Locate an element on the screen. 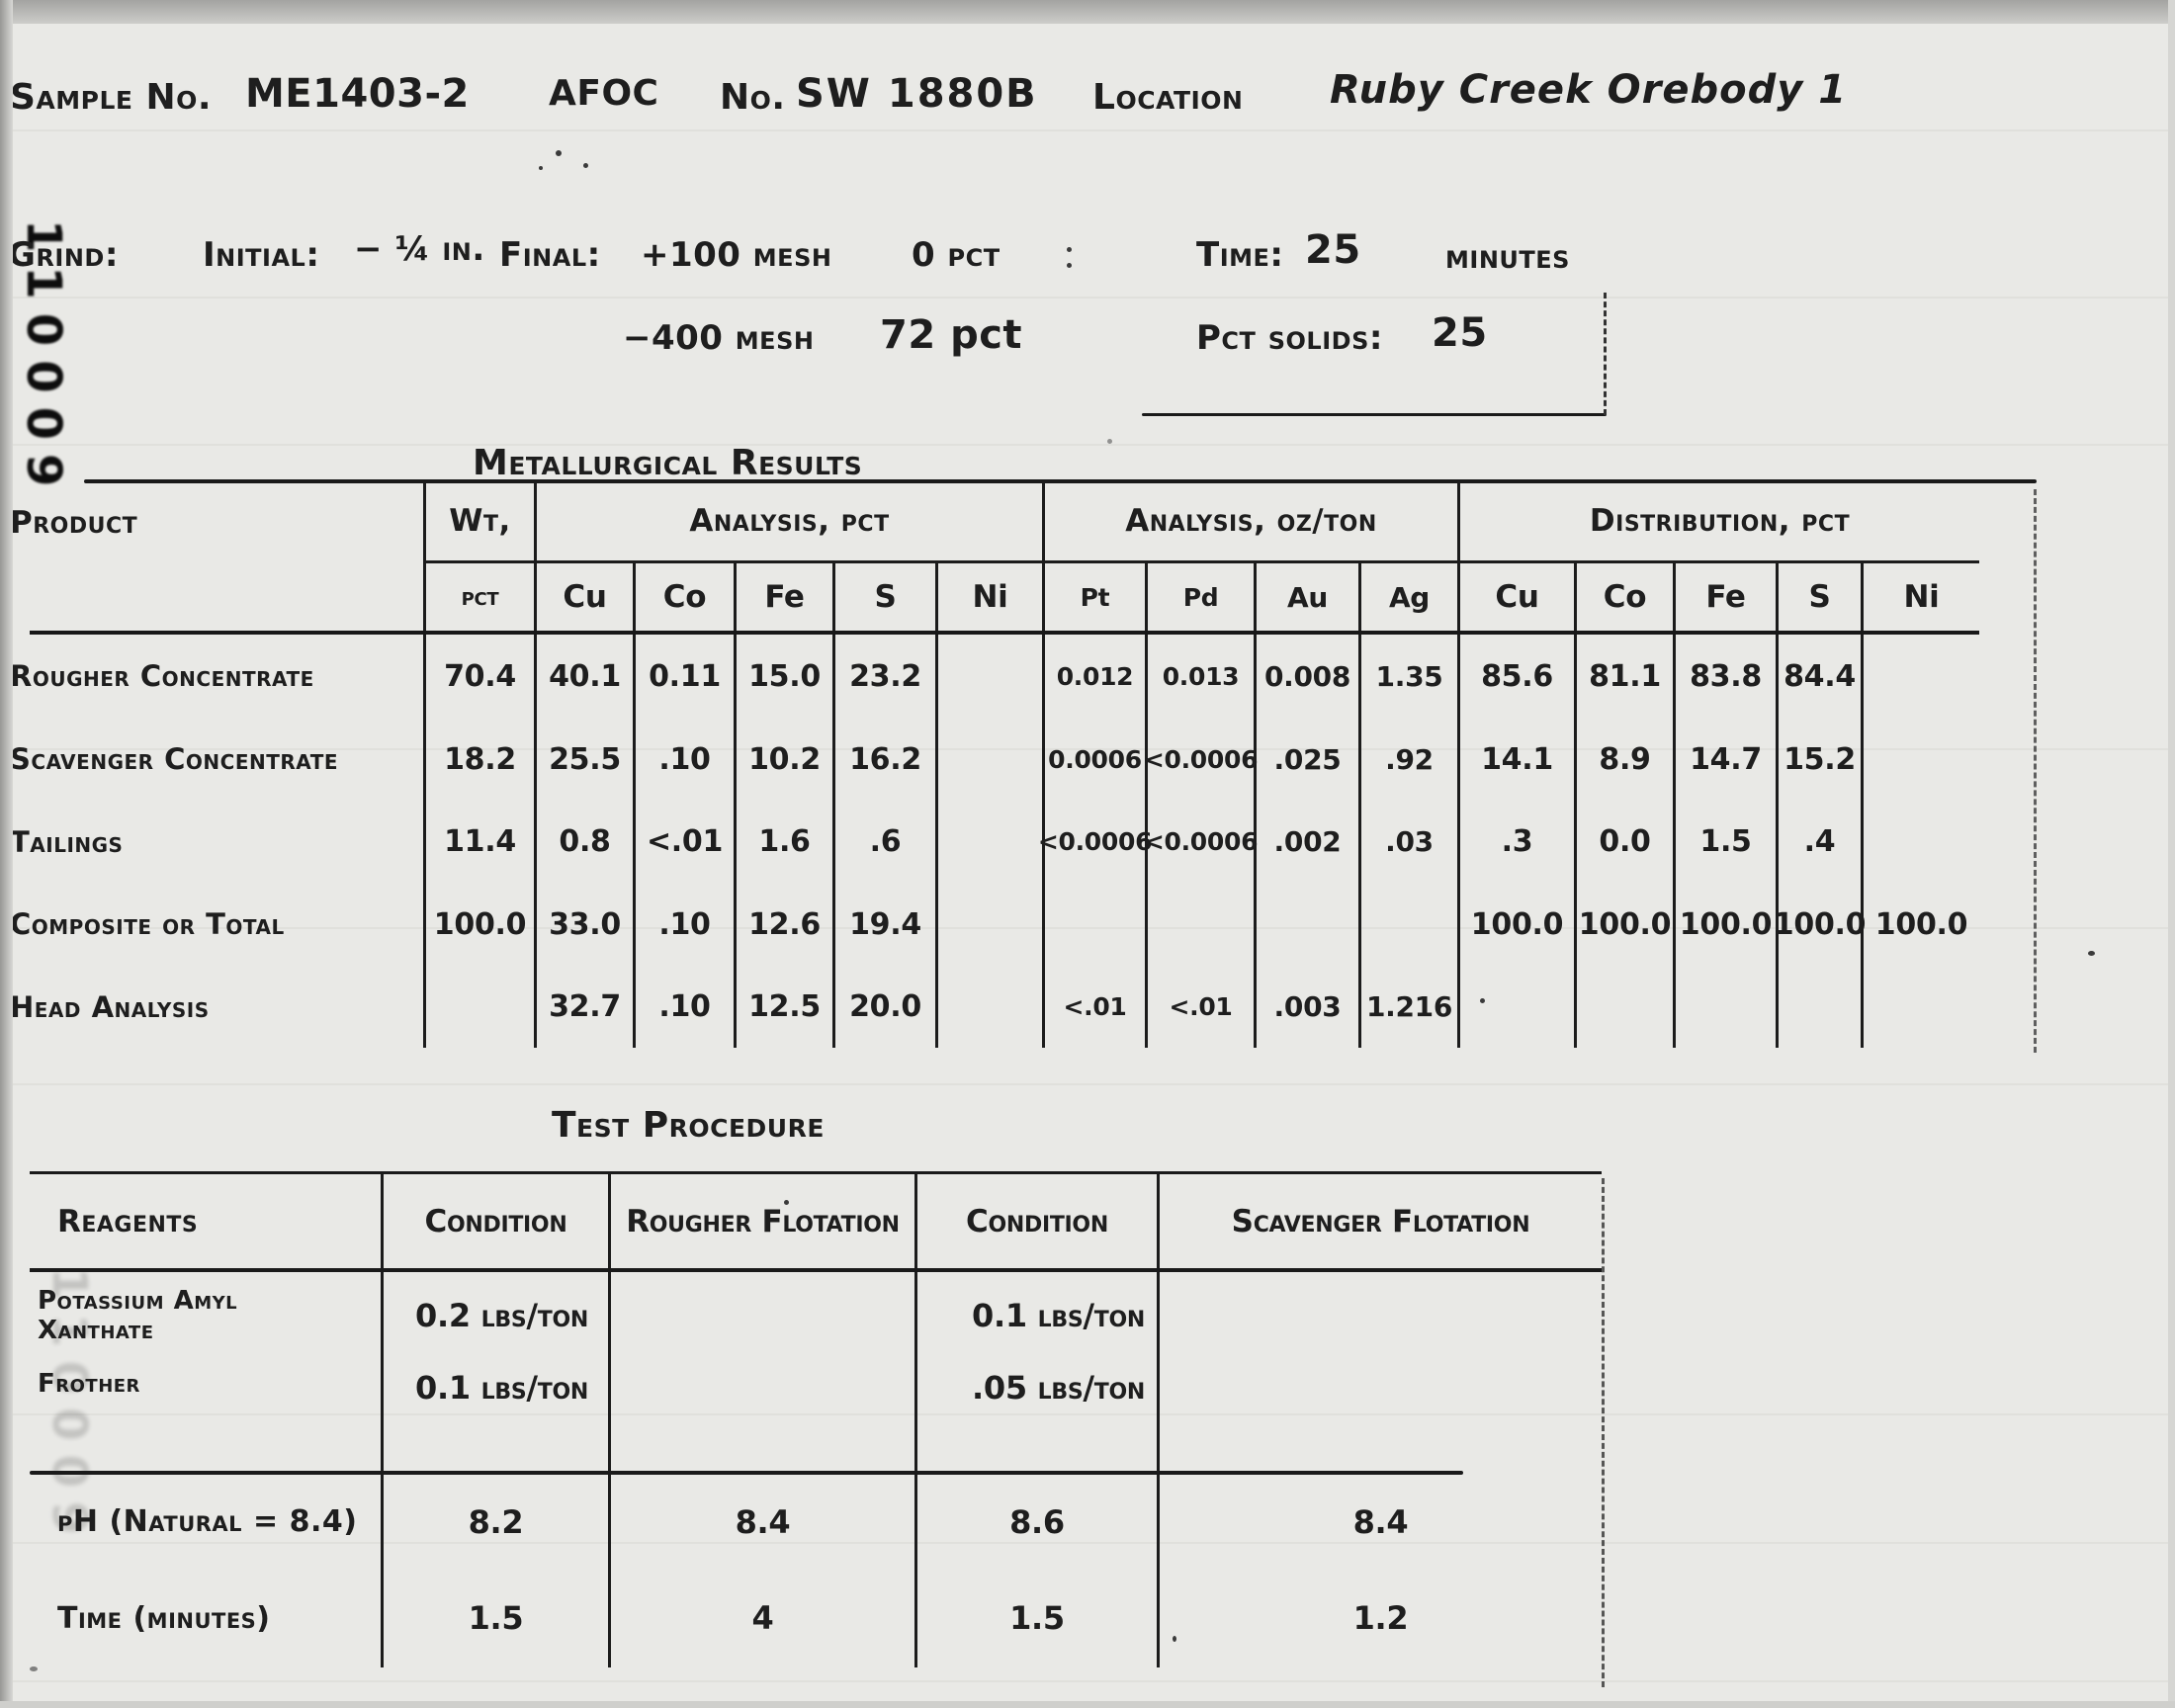 The height and width of the screenshot is (1708, 2175). met-head-8: <.01 is located at coordinates (1200, 1007).